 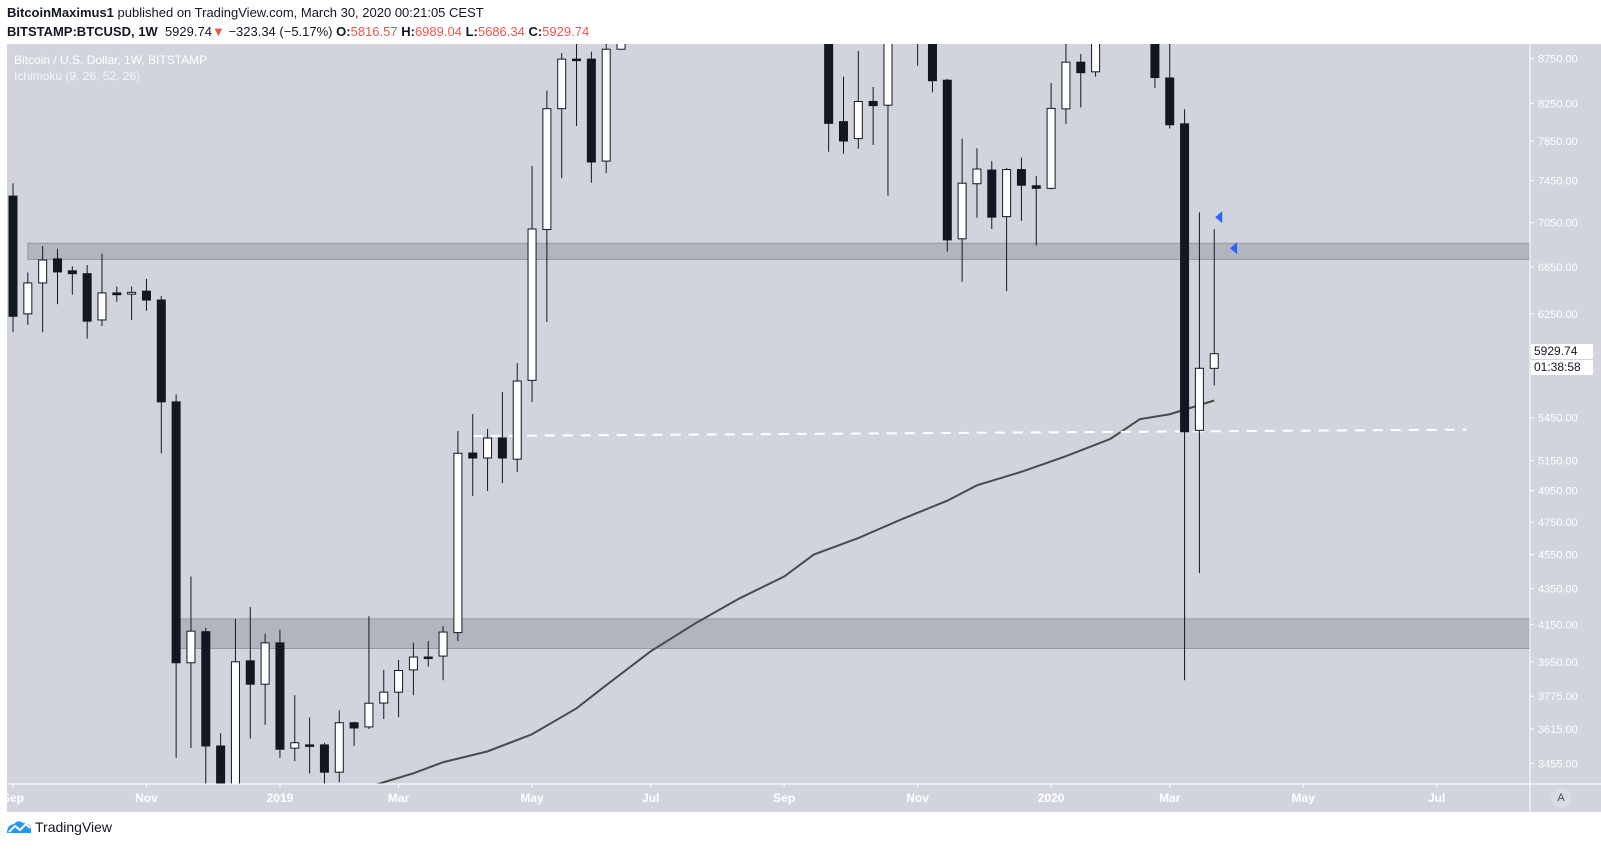 What do you see at coordinates (280, 31) in the screenshot?
I see `change-value: −323.34 (−5.17%)` at bounding box center [280, 31].